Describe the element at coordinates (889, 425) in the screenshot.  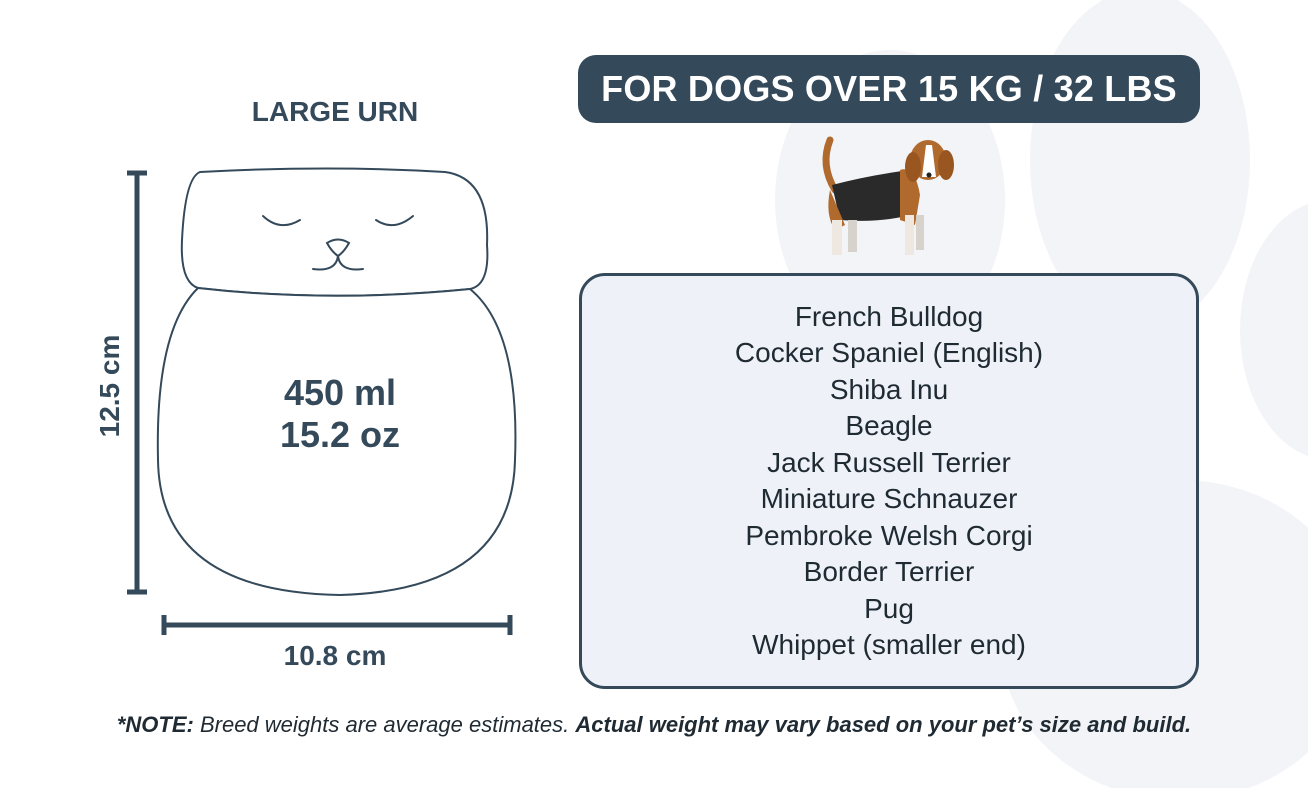
I see `breed-item: Beagle` at that location.